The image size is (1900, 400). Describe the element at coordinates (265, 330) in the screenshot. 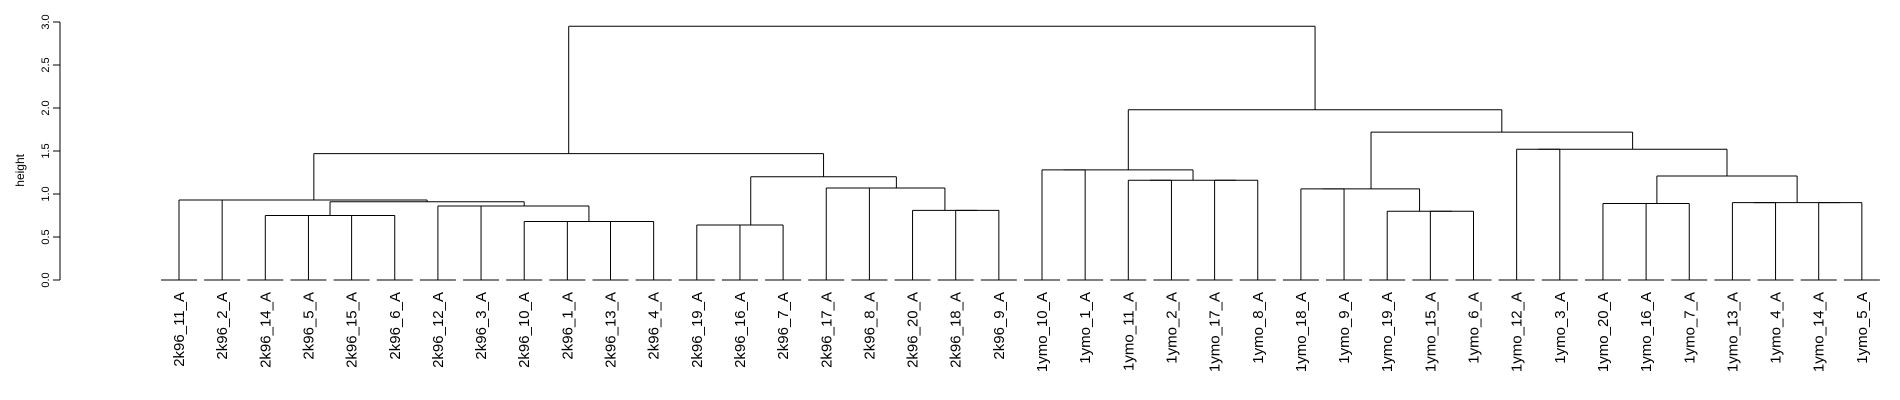

I see `leaf-label: 2k96_14_A` at that location.